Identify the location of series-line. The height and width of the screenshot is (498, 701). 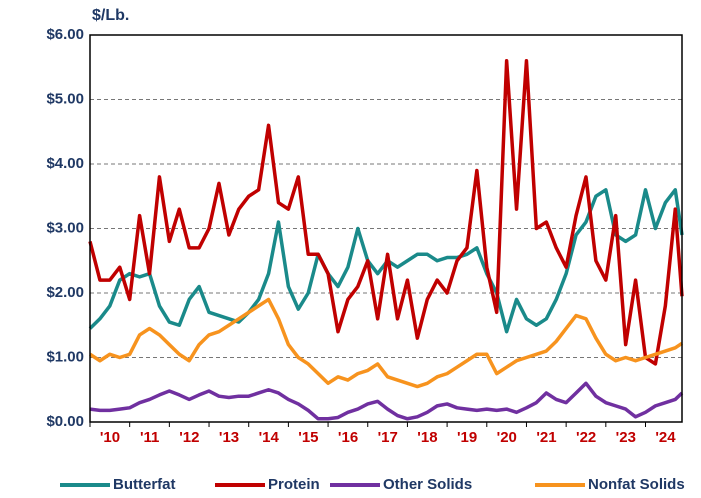
(386, 401).